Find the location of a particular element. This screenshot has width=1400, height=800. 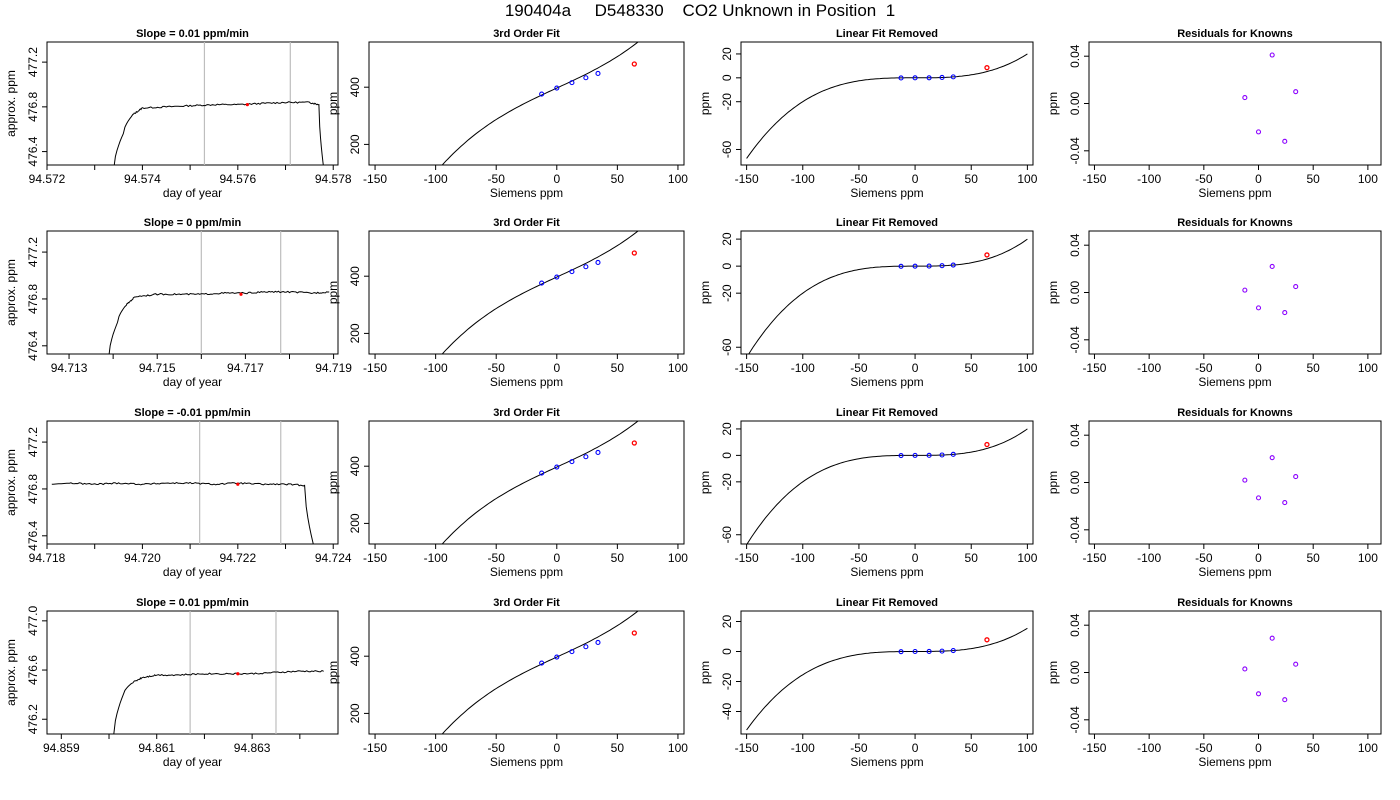

x-axis-label: day of year is located at coordinates (192, 572).